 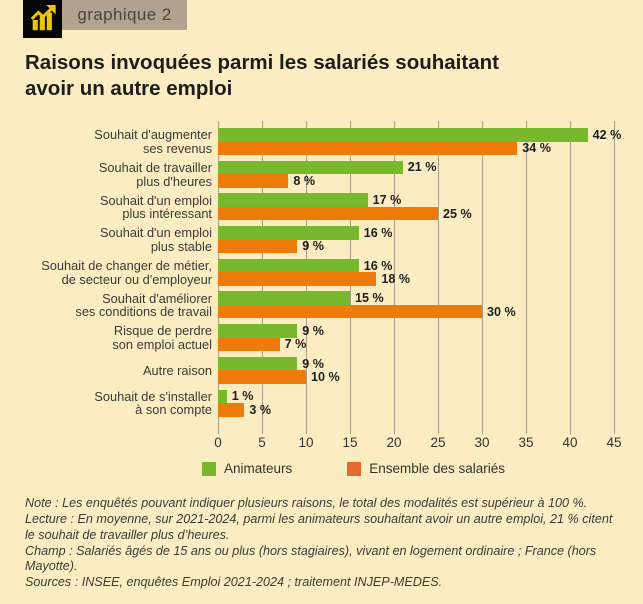 I want to click on value-label: 15 %, so click(x=369, y=298).